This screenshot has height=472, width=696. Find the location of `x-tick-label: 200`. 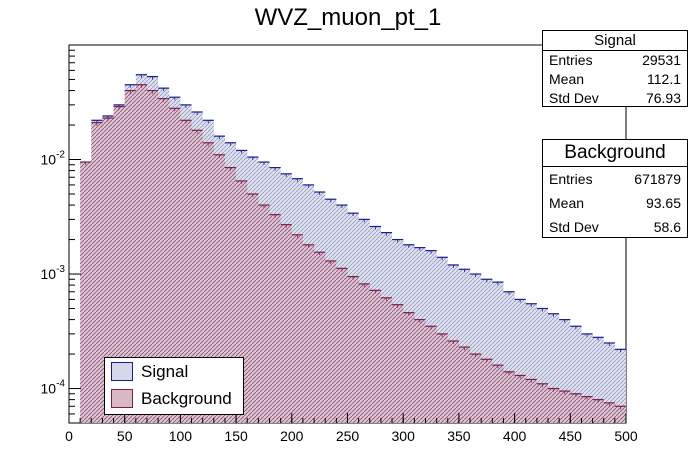

x-tick-label: 200 is located at coordinates (292, 436).